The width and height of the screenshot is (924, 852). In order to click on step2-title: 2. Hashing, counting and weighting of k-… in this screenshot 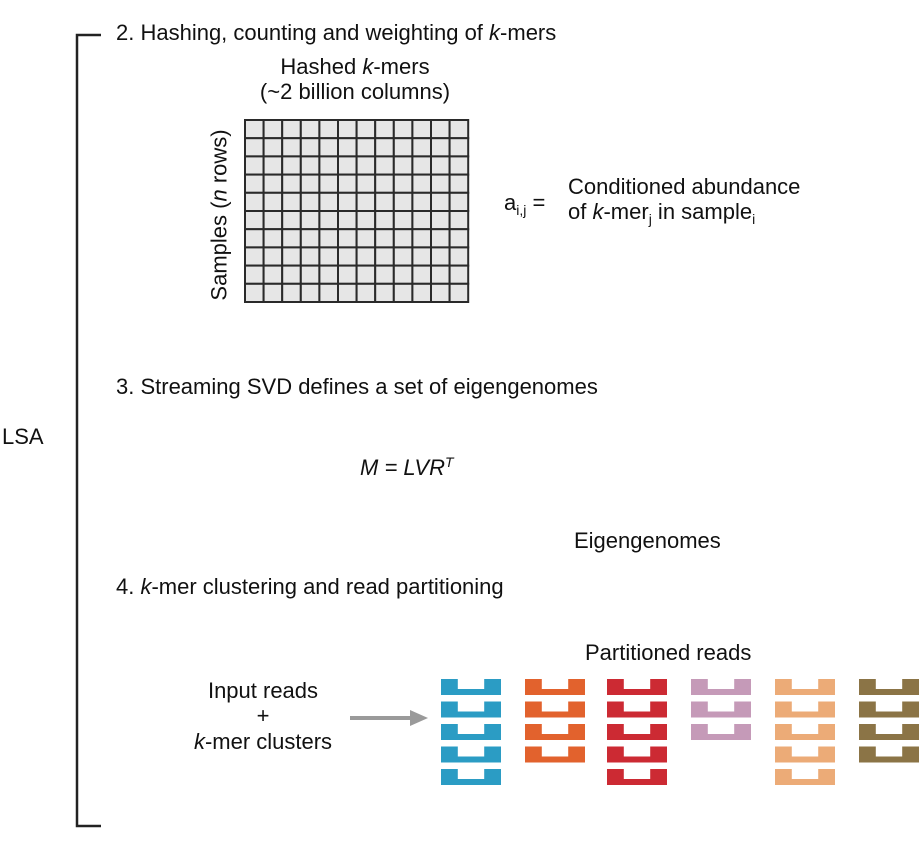, I will do `click(336, 32)`.